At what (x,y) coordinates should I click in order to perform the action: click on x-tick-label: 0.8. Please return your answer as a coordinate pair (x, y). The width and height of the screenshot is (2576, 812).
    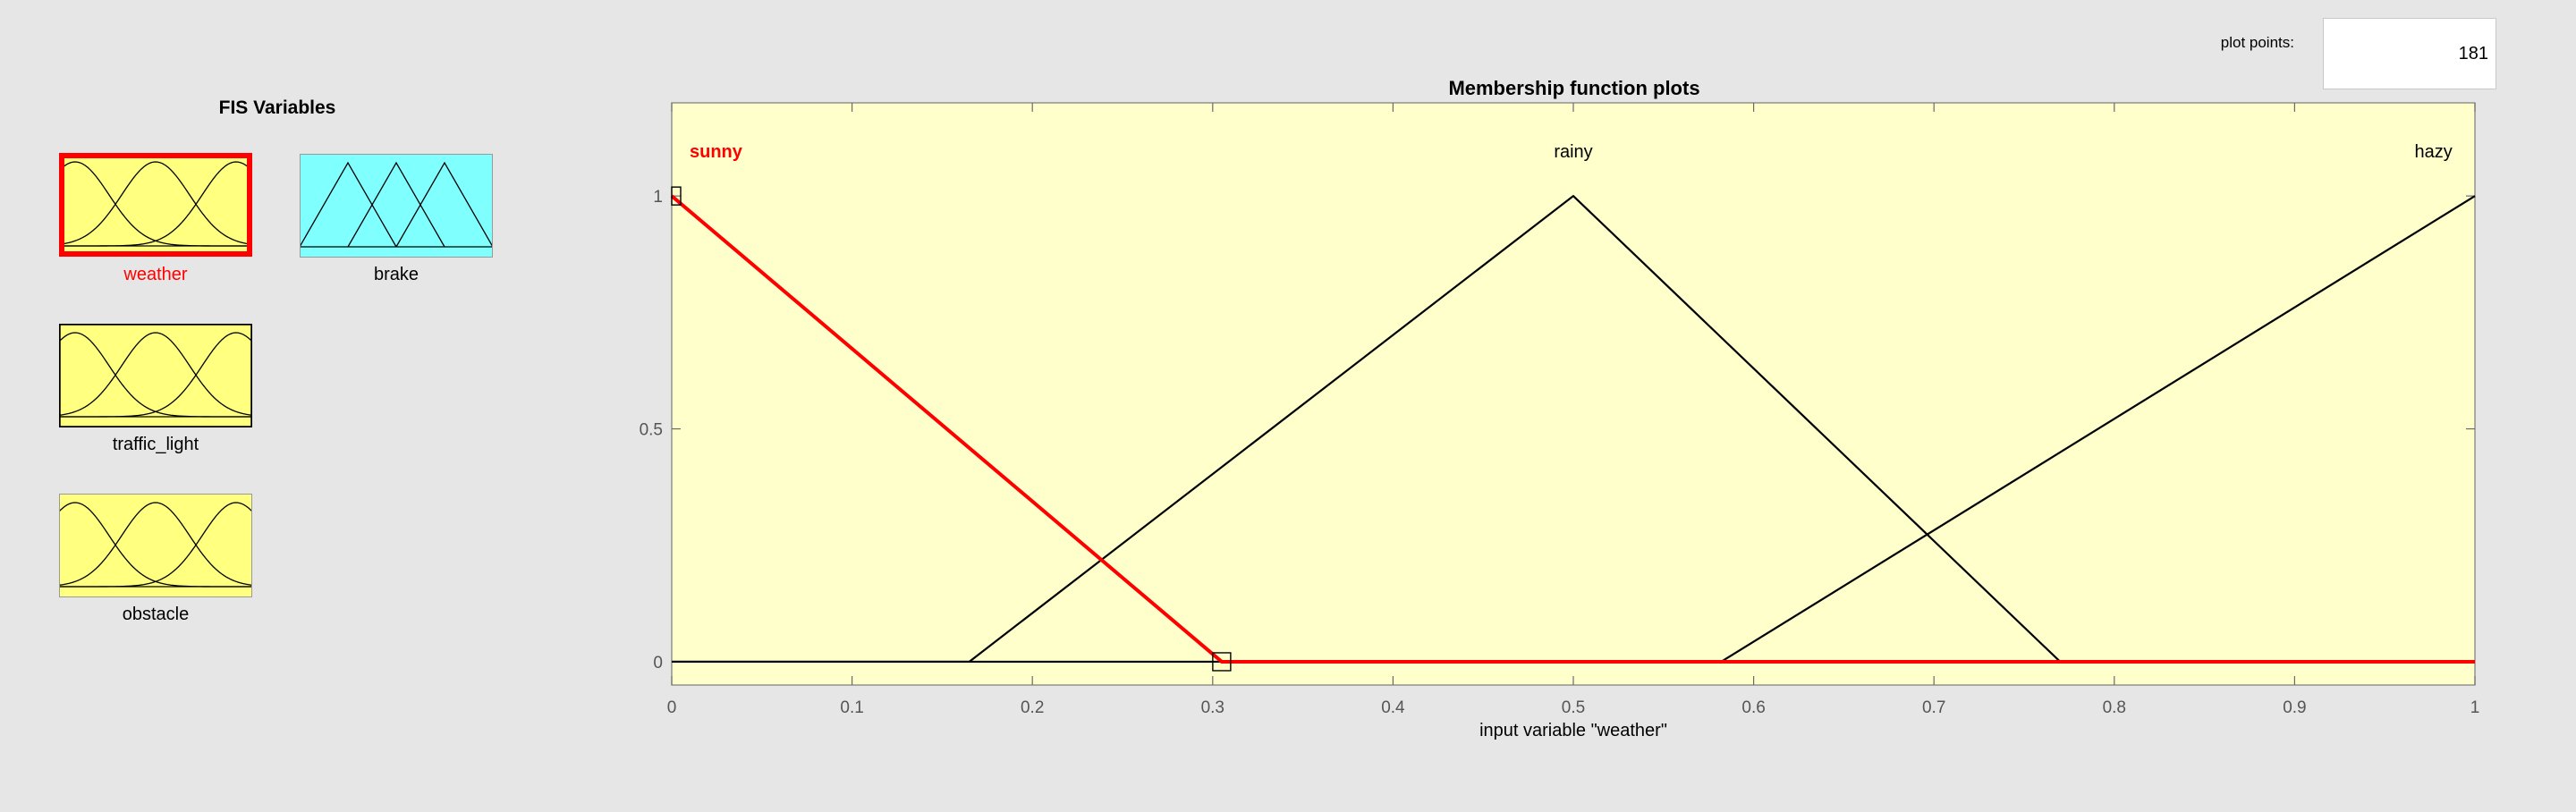
    Looking at the image, I should click on (2114, 707).